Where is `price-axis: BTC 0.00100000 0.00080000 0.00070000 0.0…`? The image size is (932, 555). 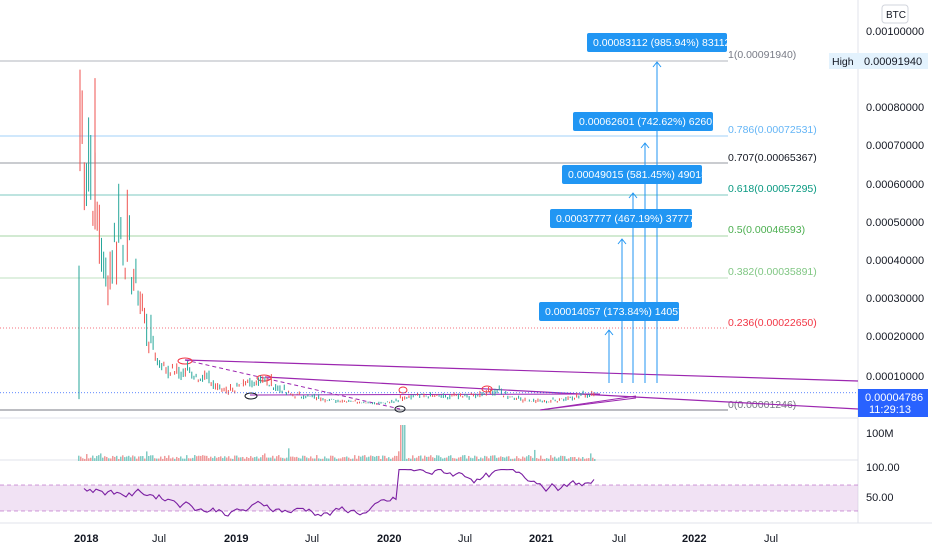 price-axis: BTC 0.00100000 0.00080000 0.00070000 0.0… is located at coordinates (878, 254).